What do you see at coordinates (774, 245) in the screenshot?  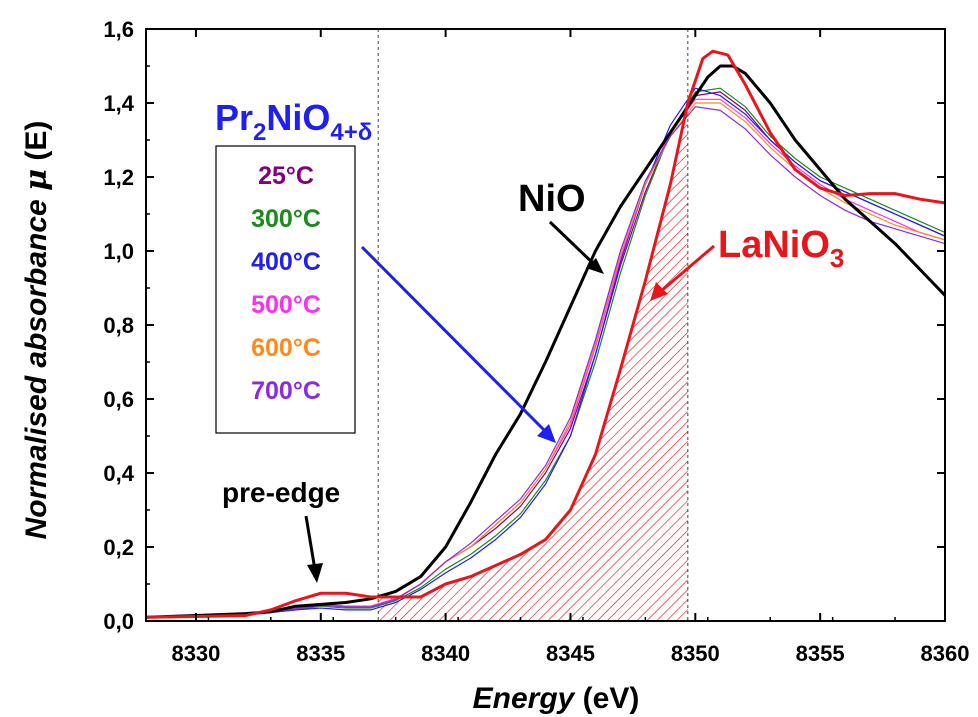 I see `annotation-lanio3-base: LaNiO` at bounding box center [774, 245].